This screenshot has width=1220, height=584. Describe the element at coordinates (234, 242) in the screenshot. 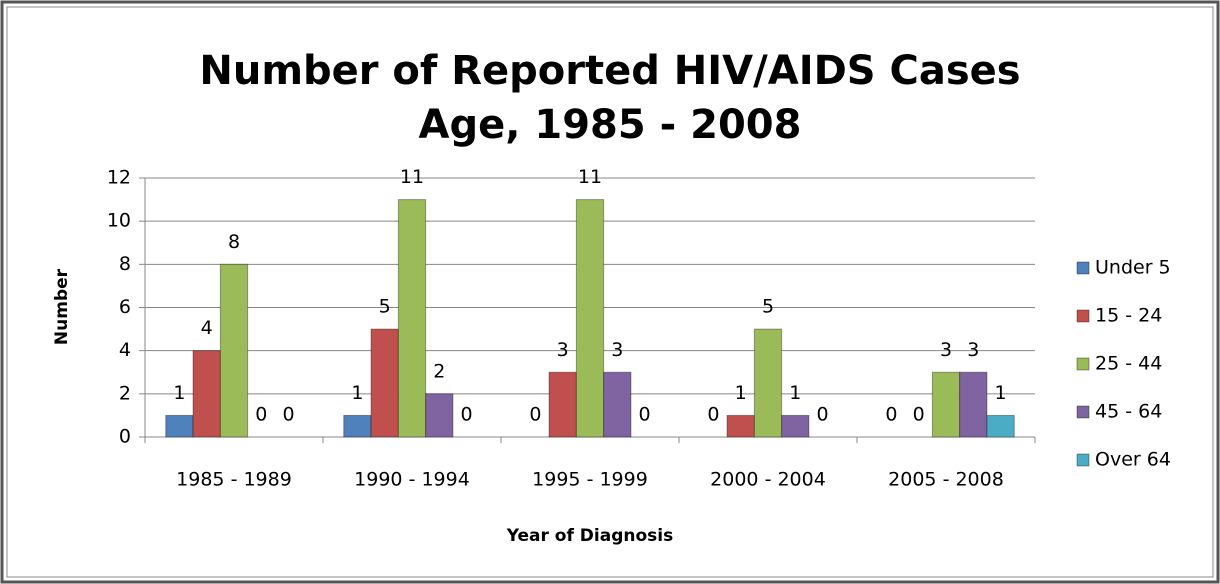

I see `value-label: 8` at that location.